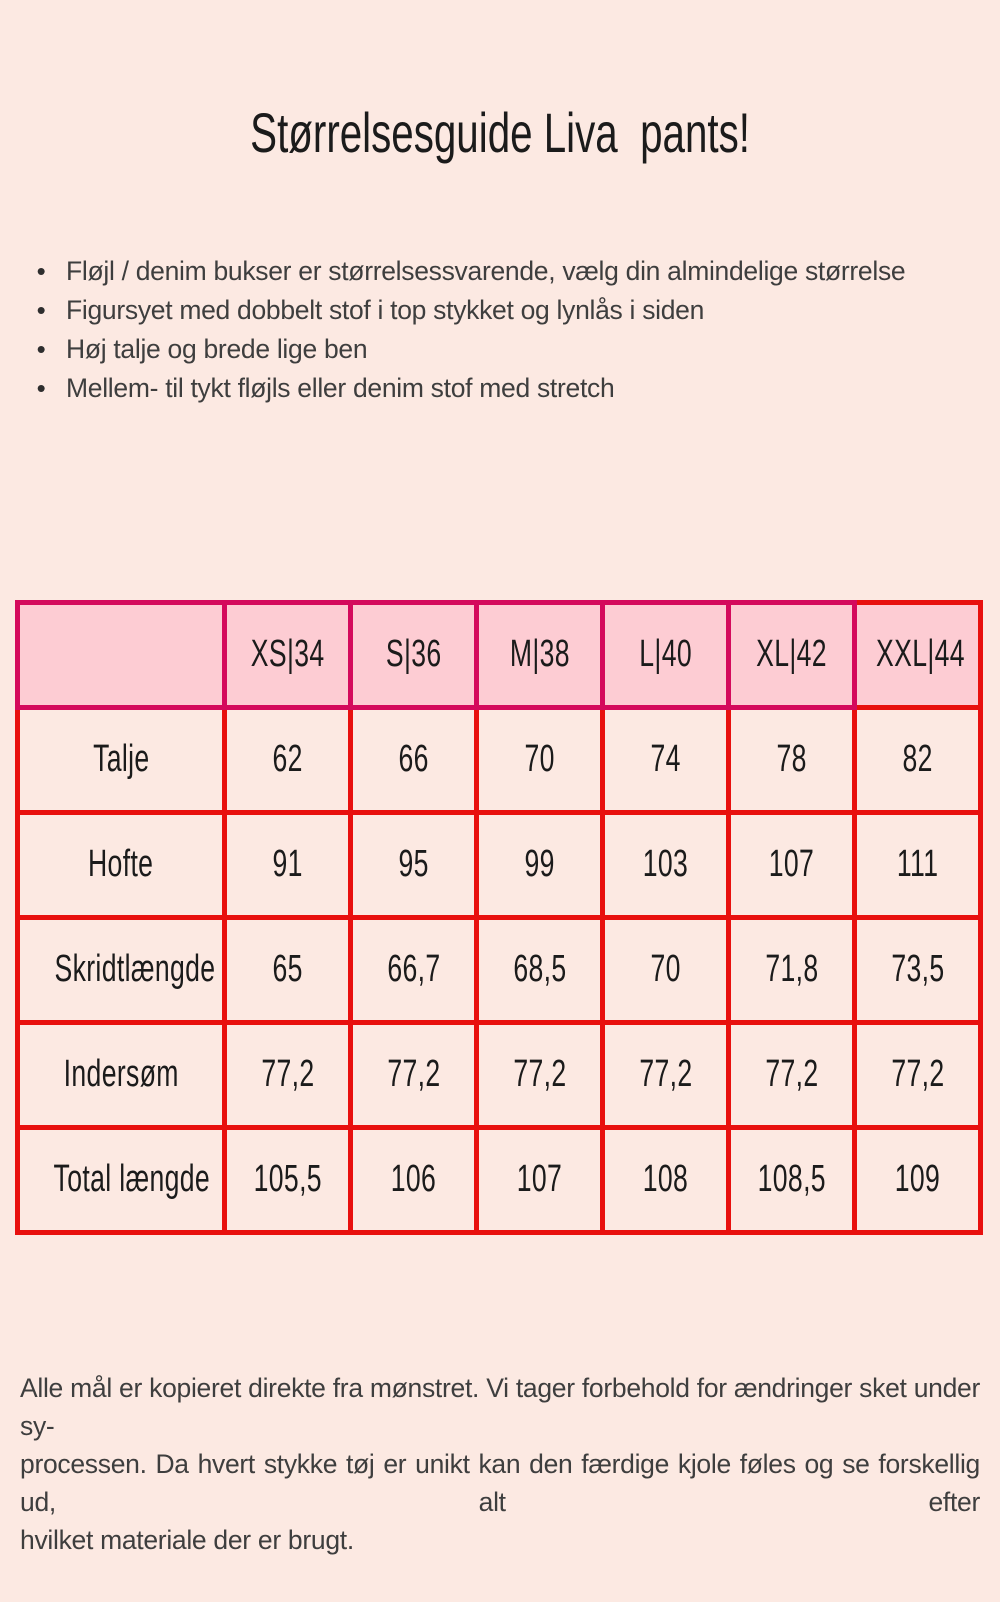  I want to click on measurement-label: Indersøm, so click(121, 1074).